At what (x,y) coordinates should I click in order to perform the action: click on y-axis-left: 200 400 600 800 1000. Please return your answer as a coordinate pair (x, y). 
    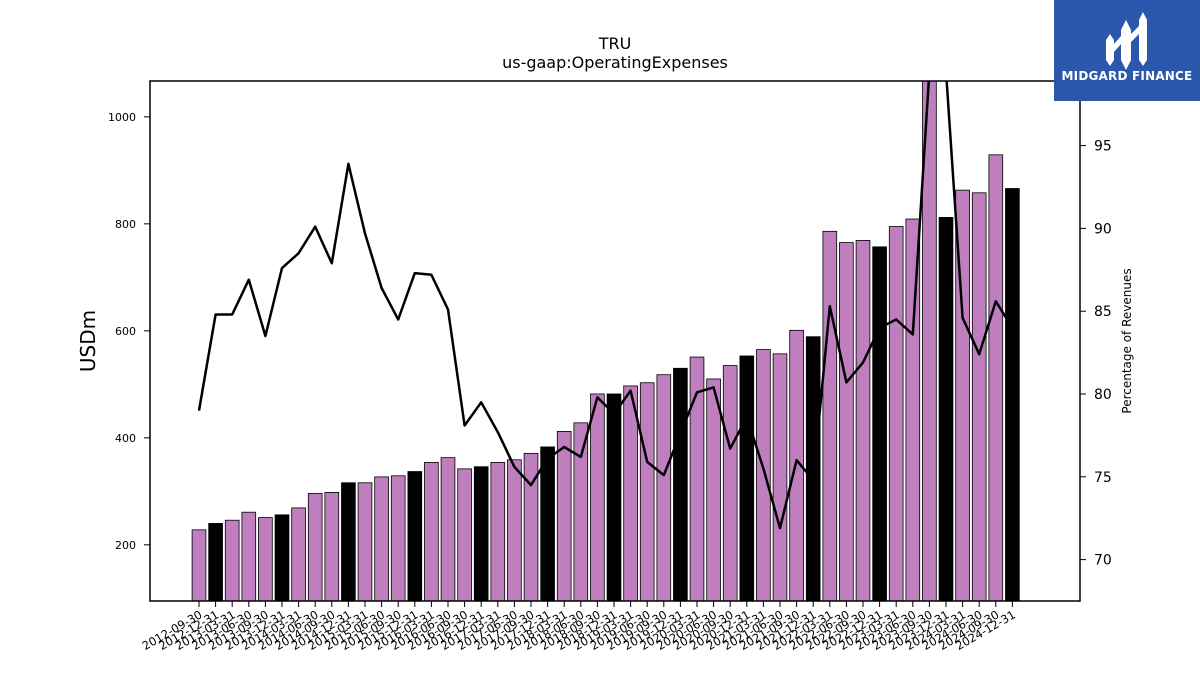
    Looking at the image, I should click on (129, 331).